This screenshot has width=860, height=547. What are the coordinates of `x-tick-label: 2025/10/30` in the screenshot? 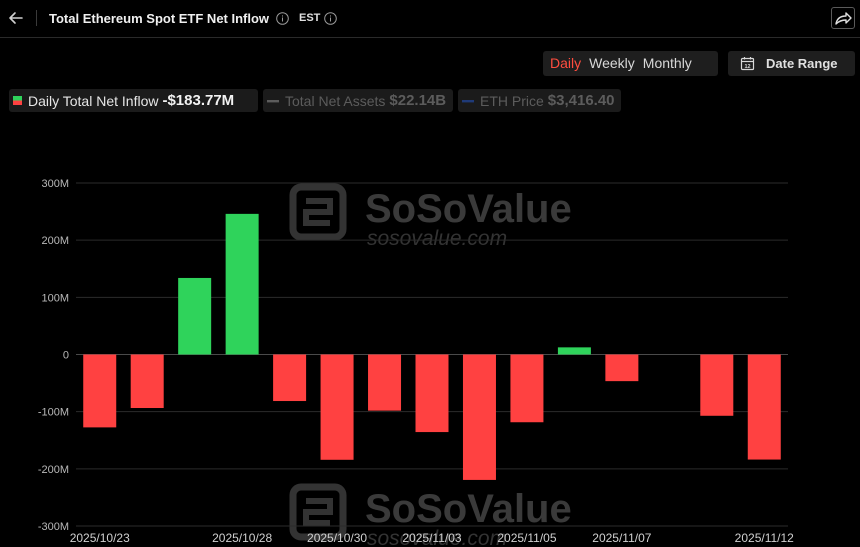 It's located at (337, 538).